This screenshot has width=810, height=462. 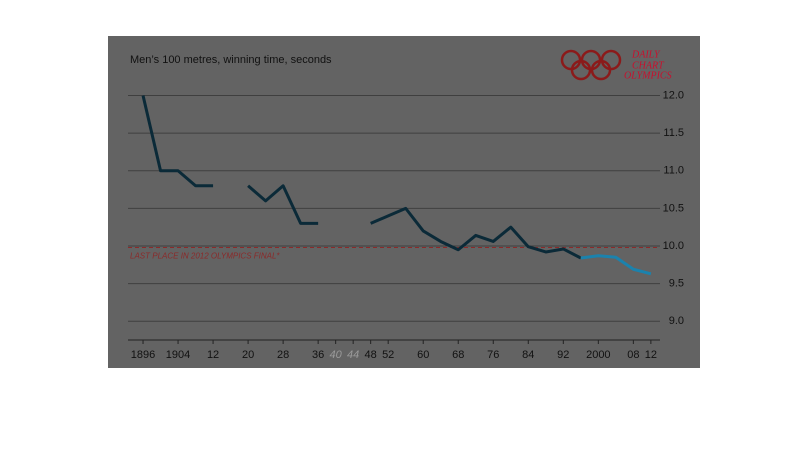 What do you see at coordinates (648, 65) in the screenshot?
I see `logo-text: CHART` at bounding box center [648, 65].